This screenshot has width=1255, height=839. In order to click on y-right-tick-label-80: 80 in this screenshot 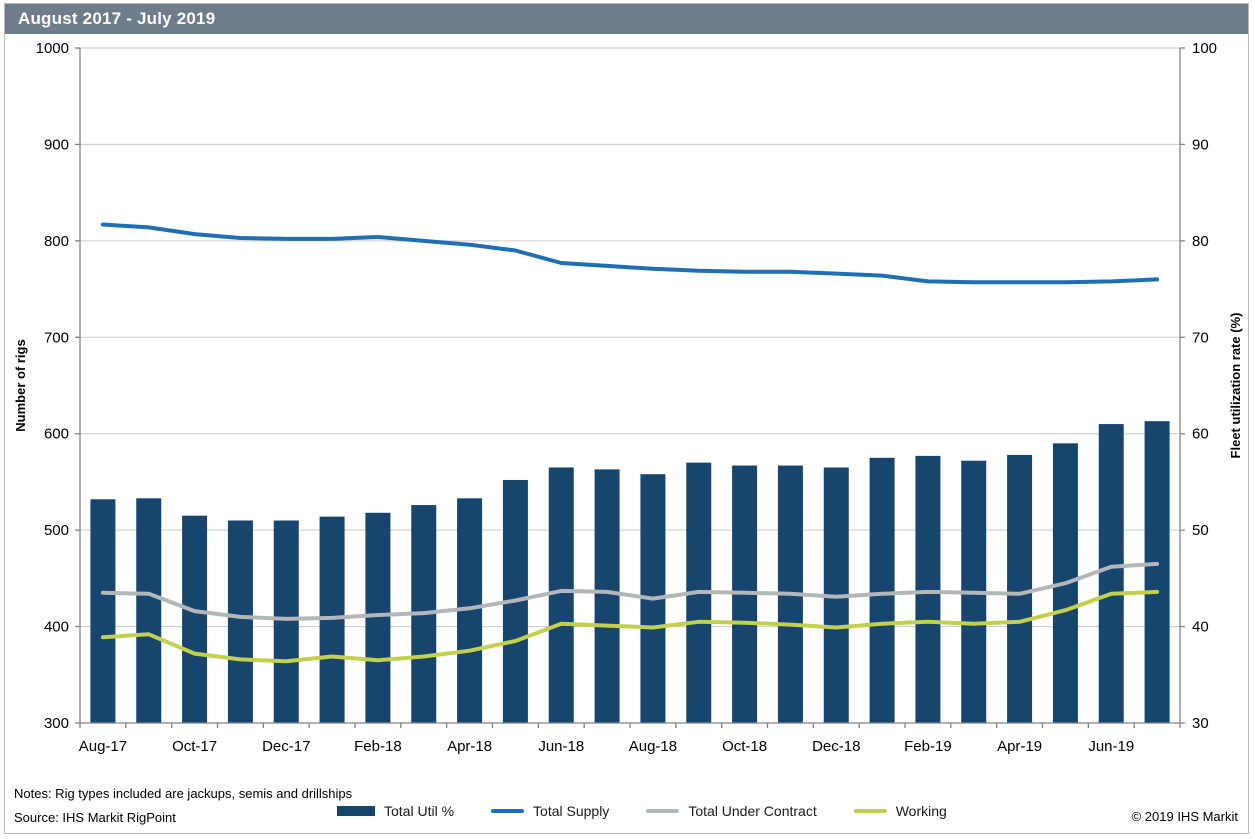, I will do `click(1200, 241)`.